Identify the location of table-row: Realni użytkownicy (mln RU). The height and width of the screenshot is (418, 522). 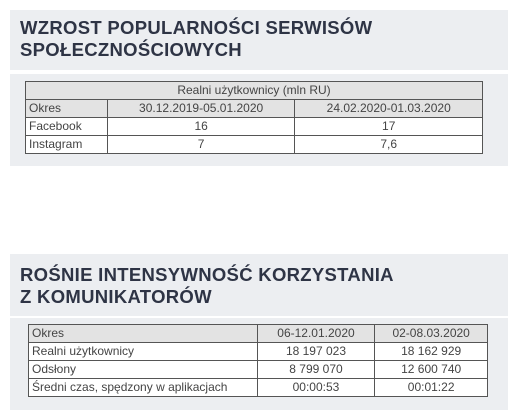
(254, 90).